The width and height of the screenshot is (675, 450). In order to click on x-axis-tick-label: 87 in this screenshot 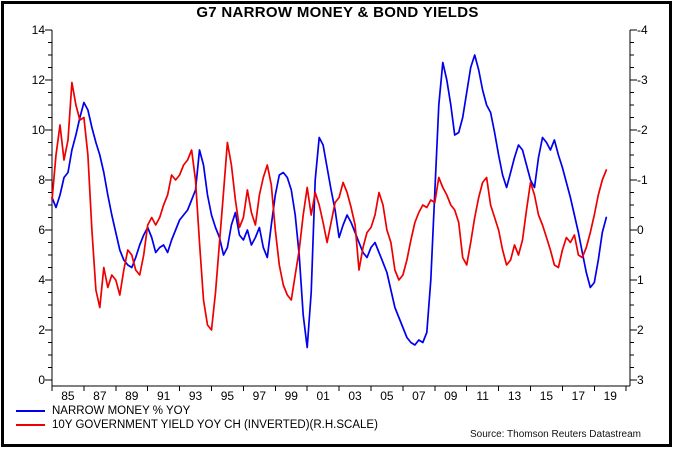, I will do `click(100, 396)`.